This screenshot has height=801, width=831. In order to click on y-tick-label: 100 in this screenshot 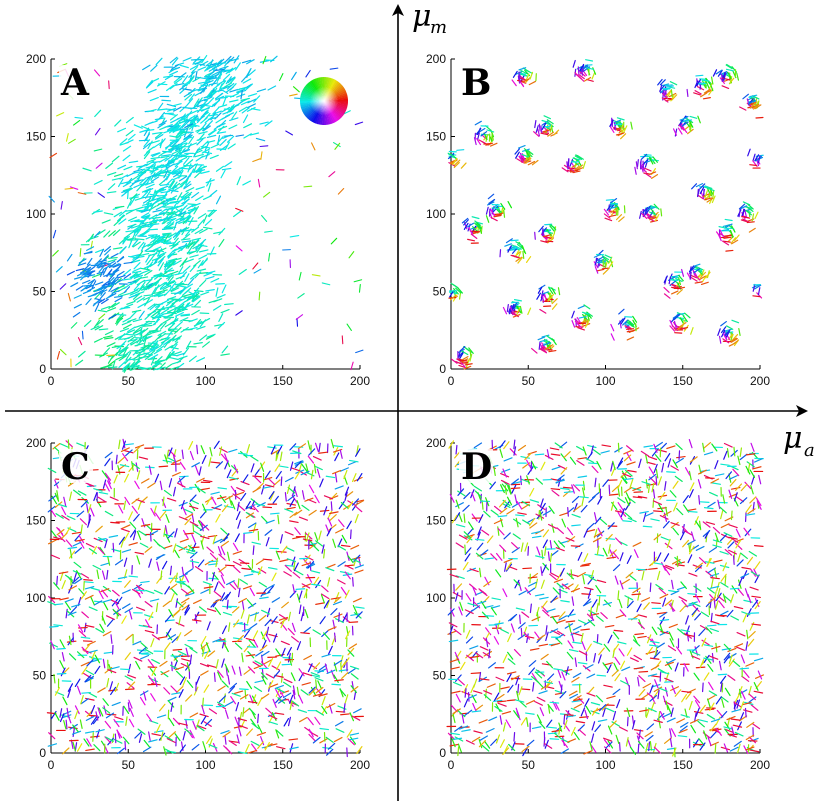, I will do `click(436, 598)`.